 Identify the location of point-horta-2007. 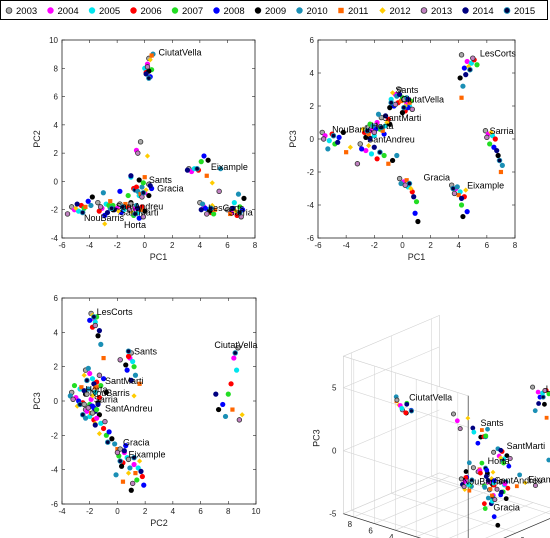
(74, 385).